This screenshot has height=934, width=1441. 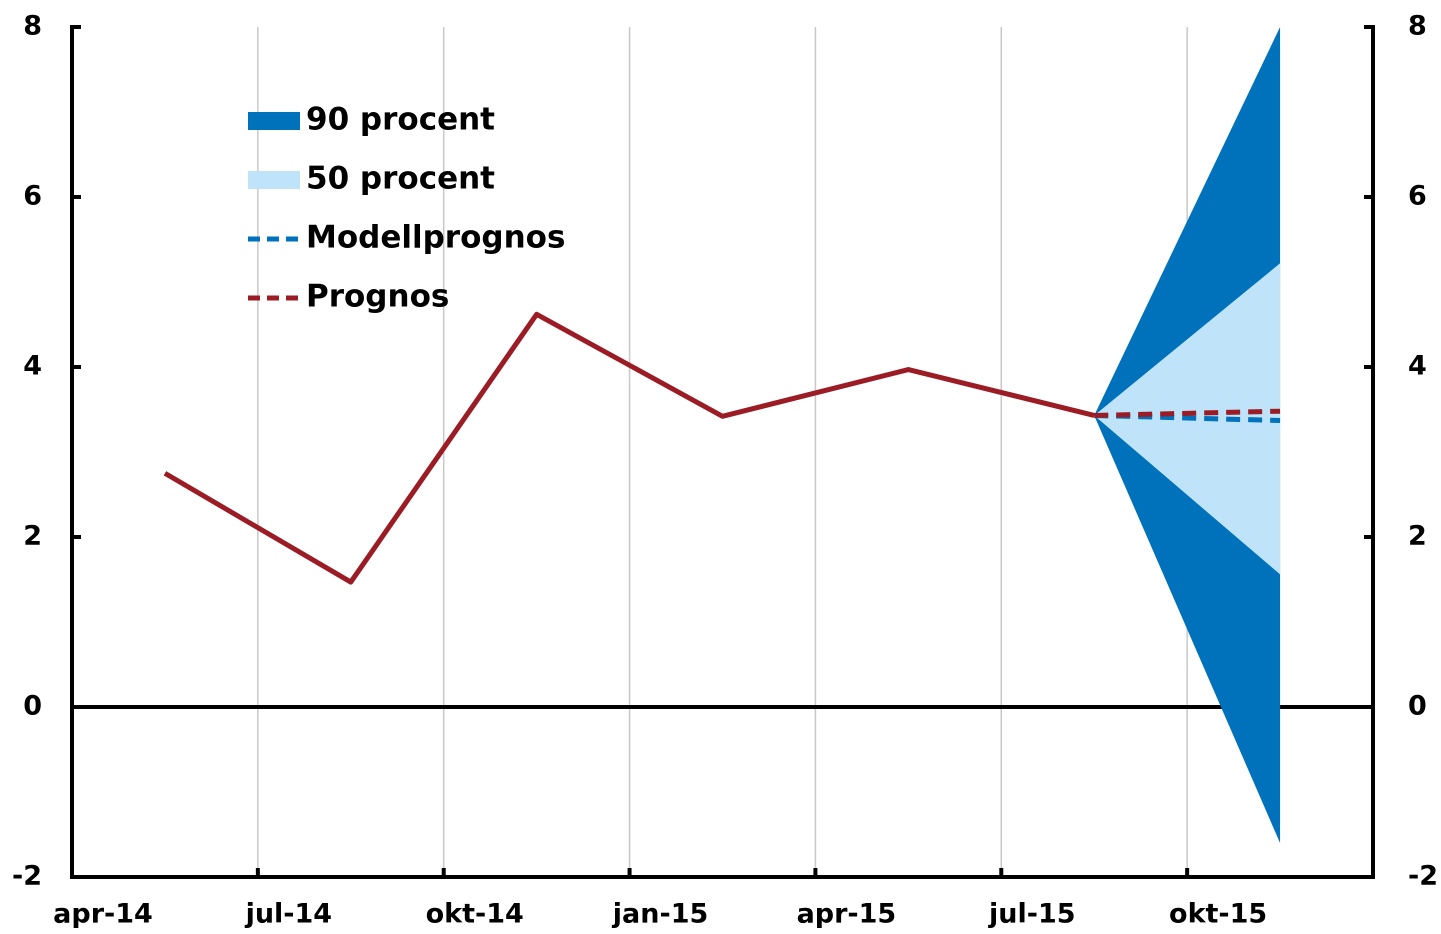 I want to click on x-tick-label: jan-15, so click(x=660, y=914).